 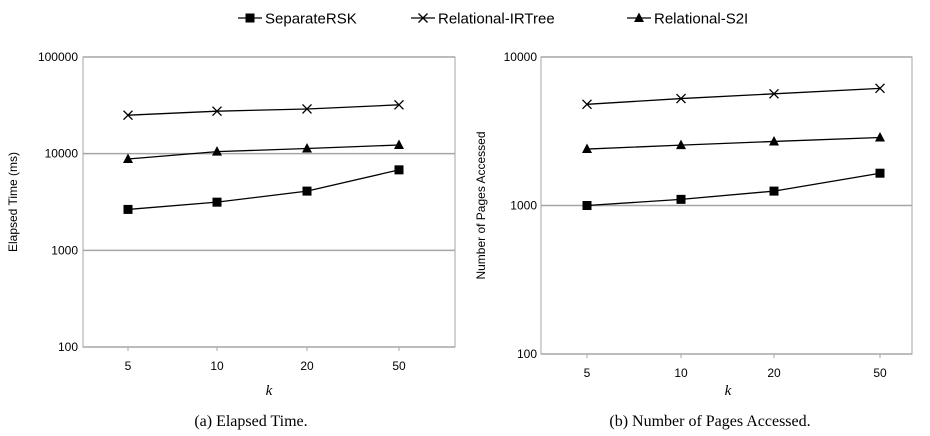 What do you see at coordinates (307, 366) in the screenshot?
I see `chart1-x-tick-label: 20` at bounding box center [307, 366].